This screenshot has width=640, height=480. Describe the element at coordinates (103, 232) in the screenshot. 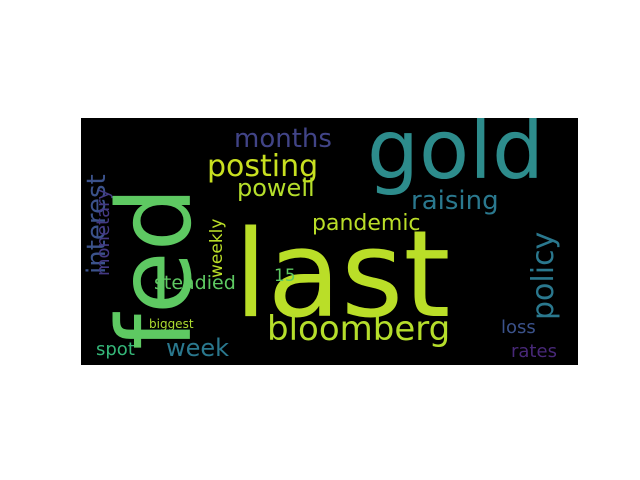

I see `word-monetary: monetary` at that location.